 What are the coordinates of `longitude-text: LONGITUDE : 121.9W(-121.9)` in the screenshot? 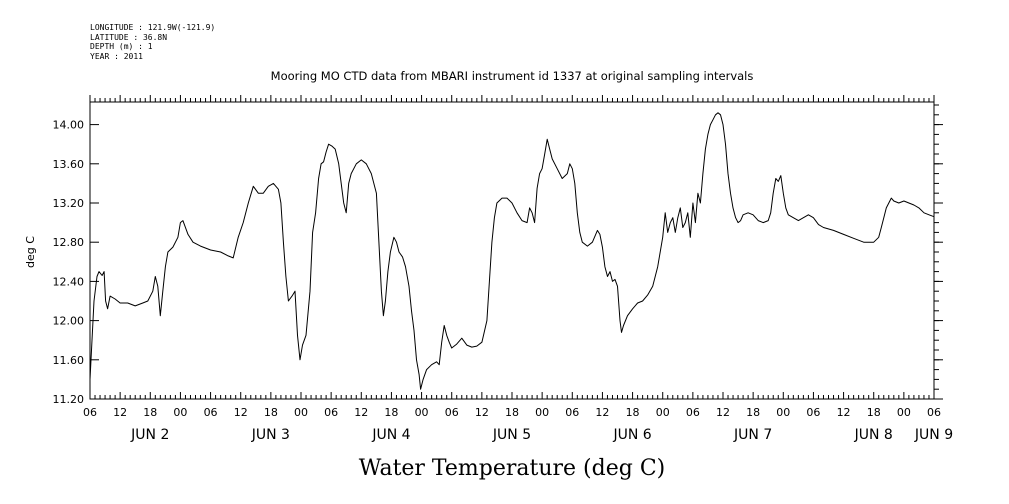 It's located at (153, 27).